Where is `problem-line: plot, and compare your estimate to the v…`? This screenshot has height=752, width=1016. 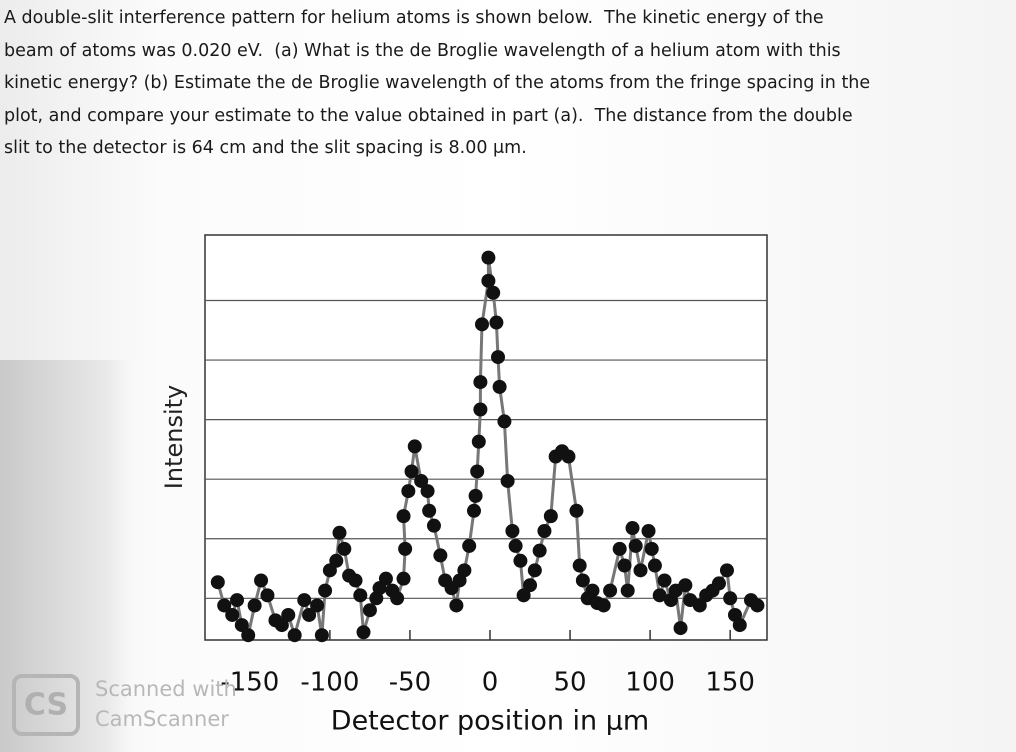 problem-line: plot, and compare your estimate to the v… is located at coordinates (428, 115).